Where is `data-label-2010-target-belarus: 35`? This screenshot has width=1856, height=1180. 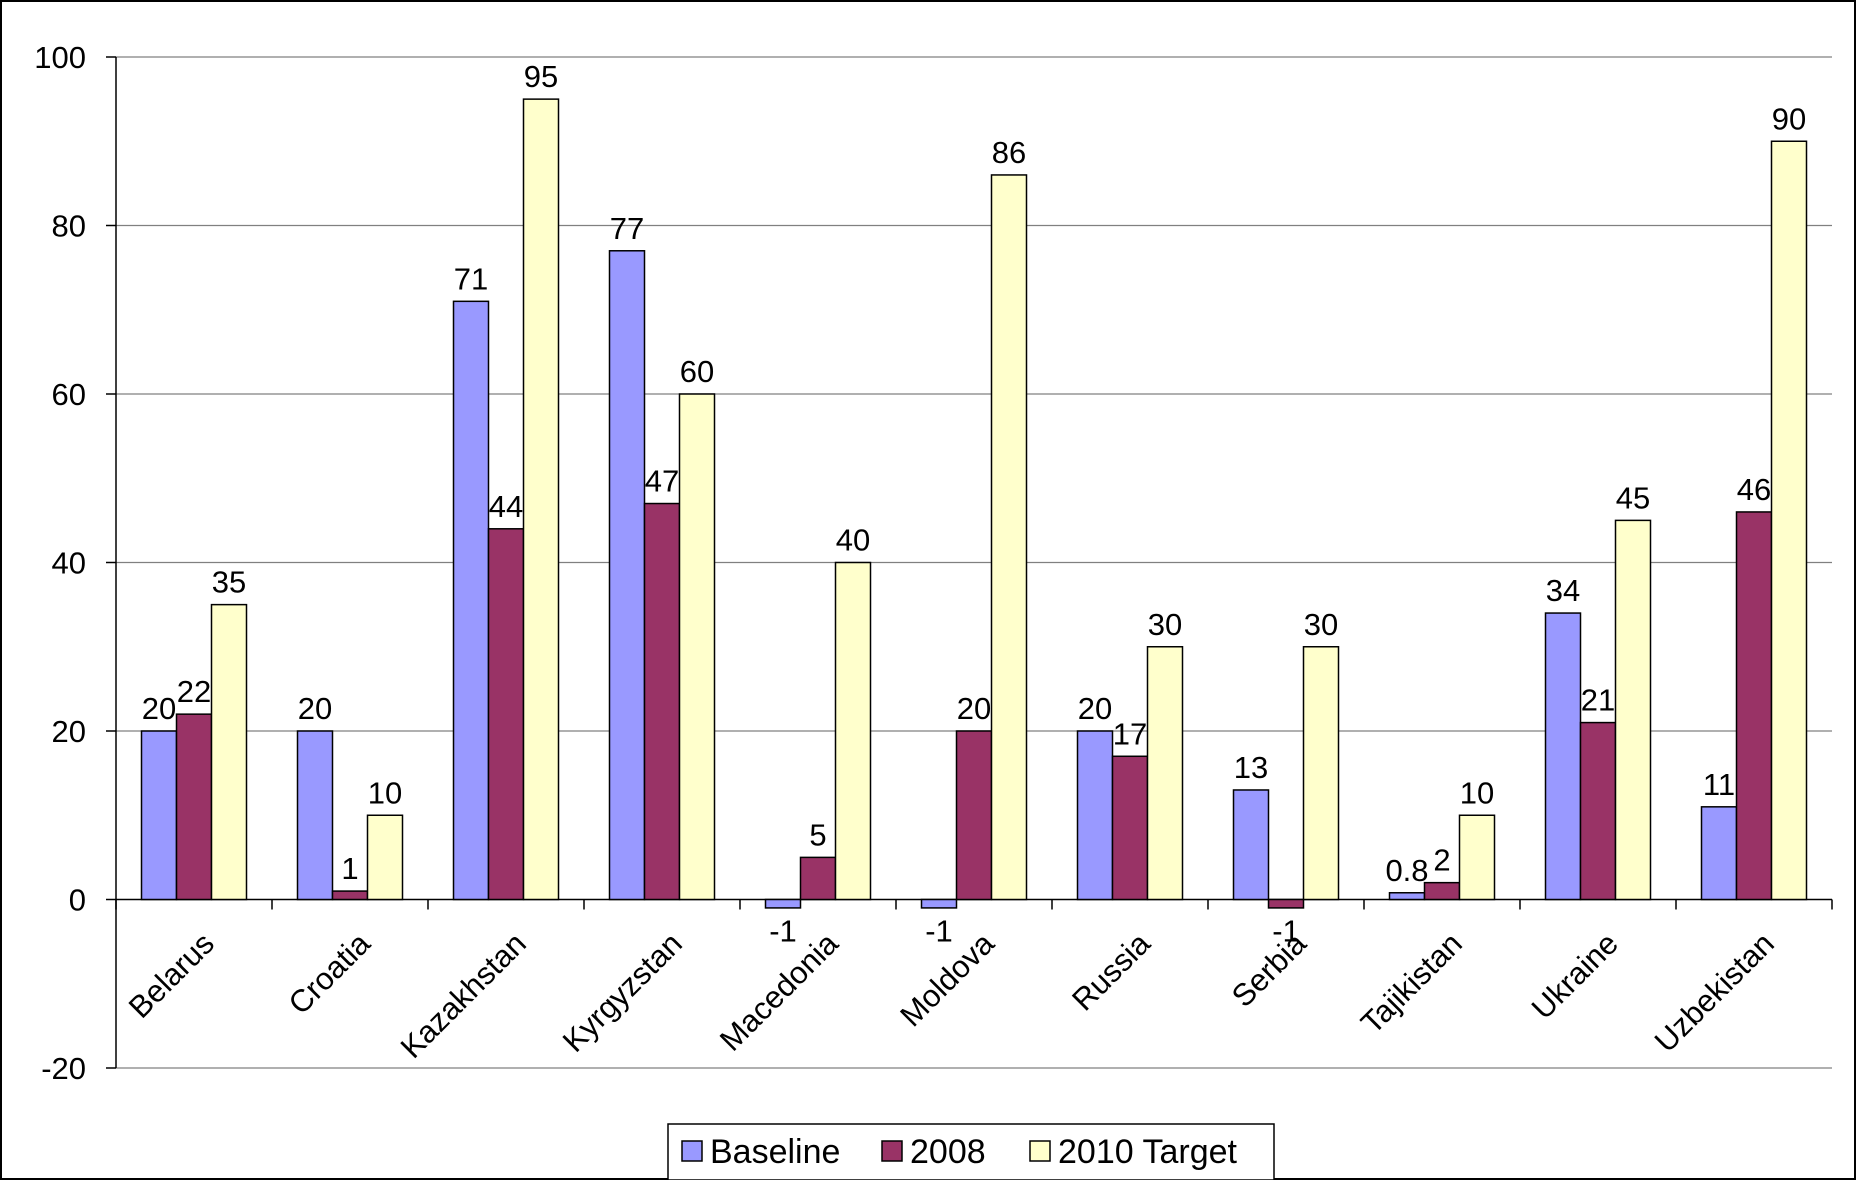 data-label-2010-target-belarus: 35 is located at coordinates (229, 582).